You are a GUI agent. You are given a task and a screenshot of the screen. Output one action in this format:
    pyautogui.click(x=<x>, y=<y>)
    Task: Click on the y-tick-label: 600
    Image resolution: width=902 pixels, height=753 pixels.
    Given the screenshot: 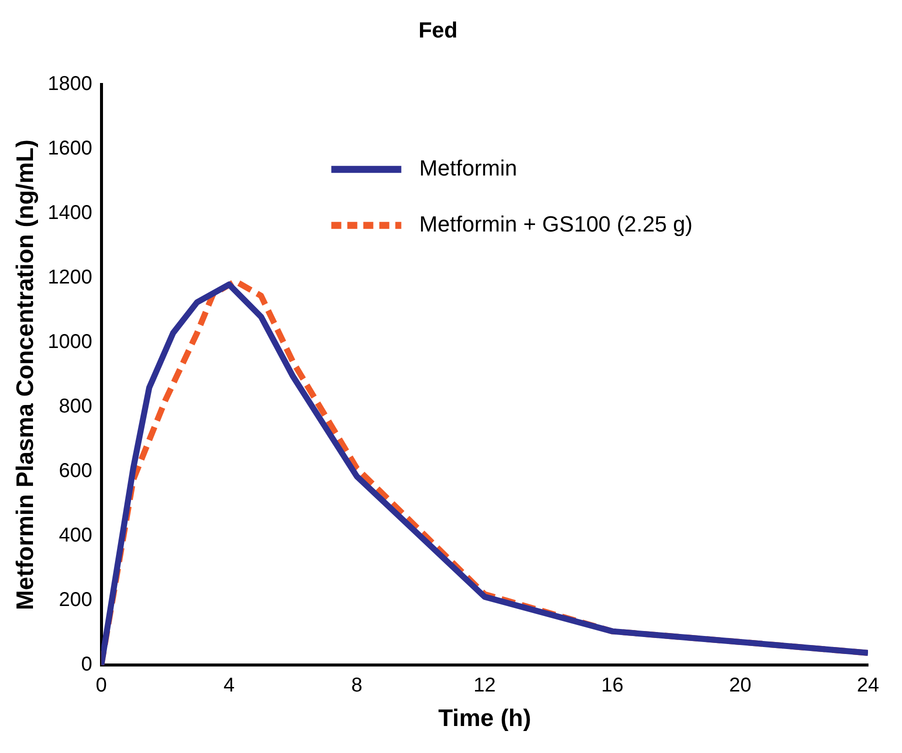 What is the action you would take?
    pyautogui.click(x=75, y=471)
    